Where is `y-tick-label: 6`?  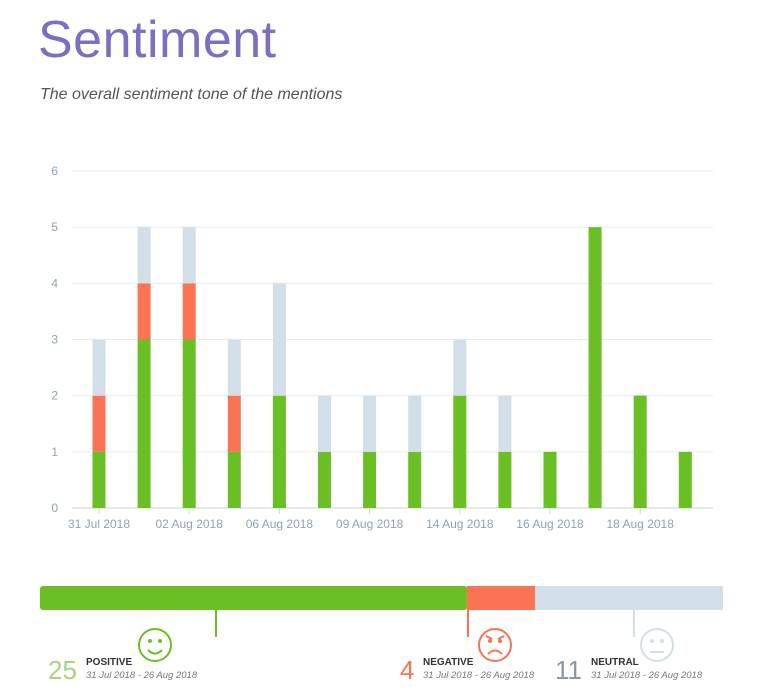
y-tick-label: 6 is located at coordinates (54, 171).